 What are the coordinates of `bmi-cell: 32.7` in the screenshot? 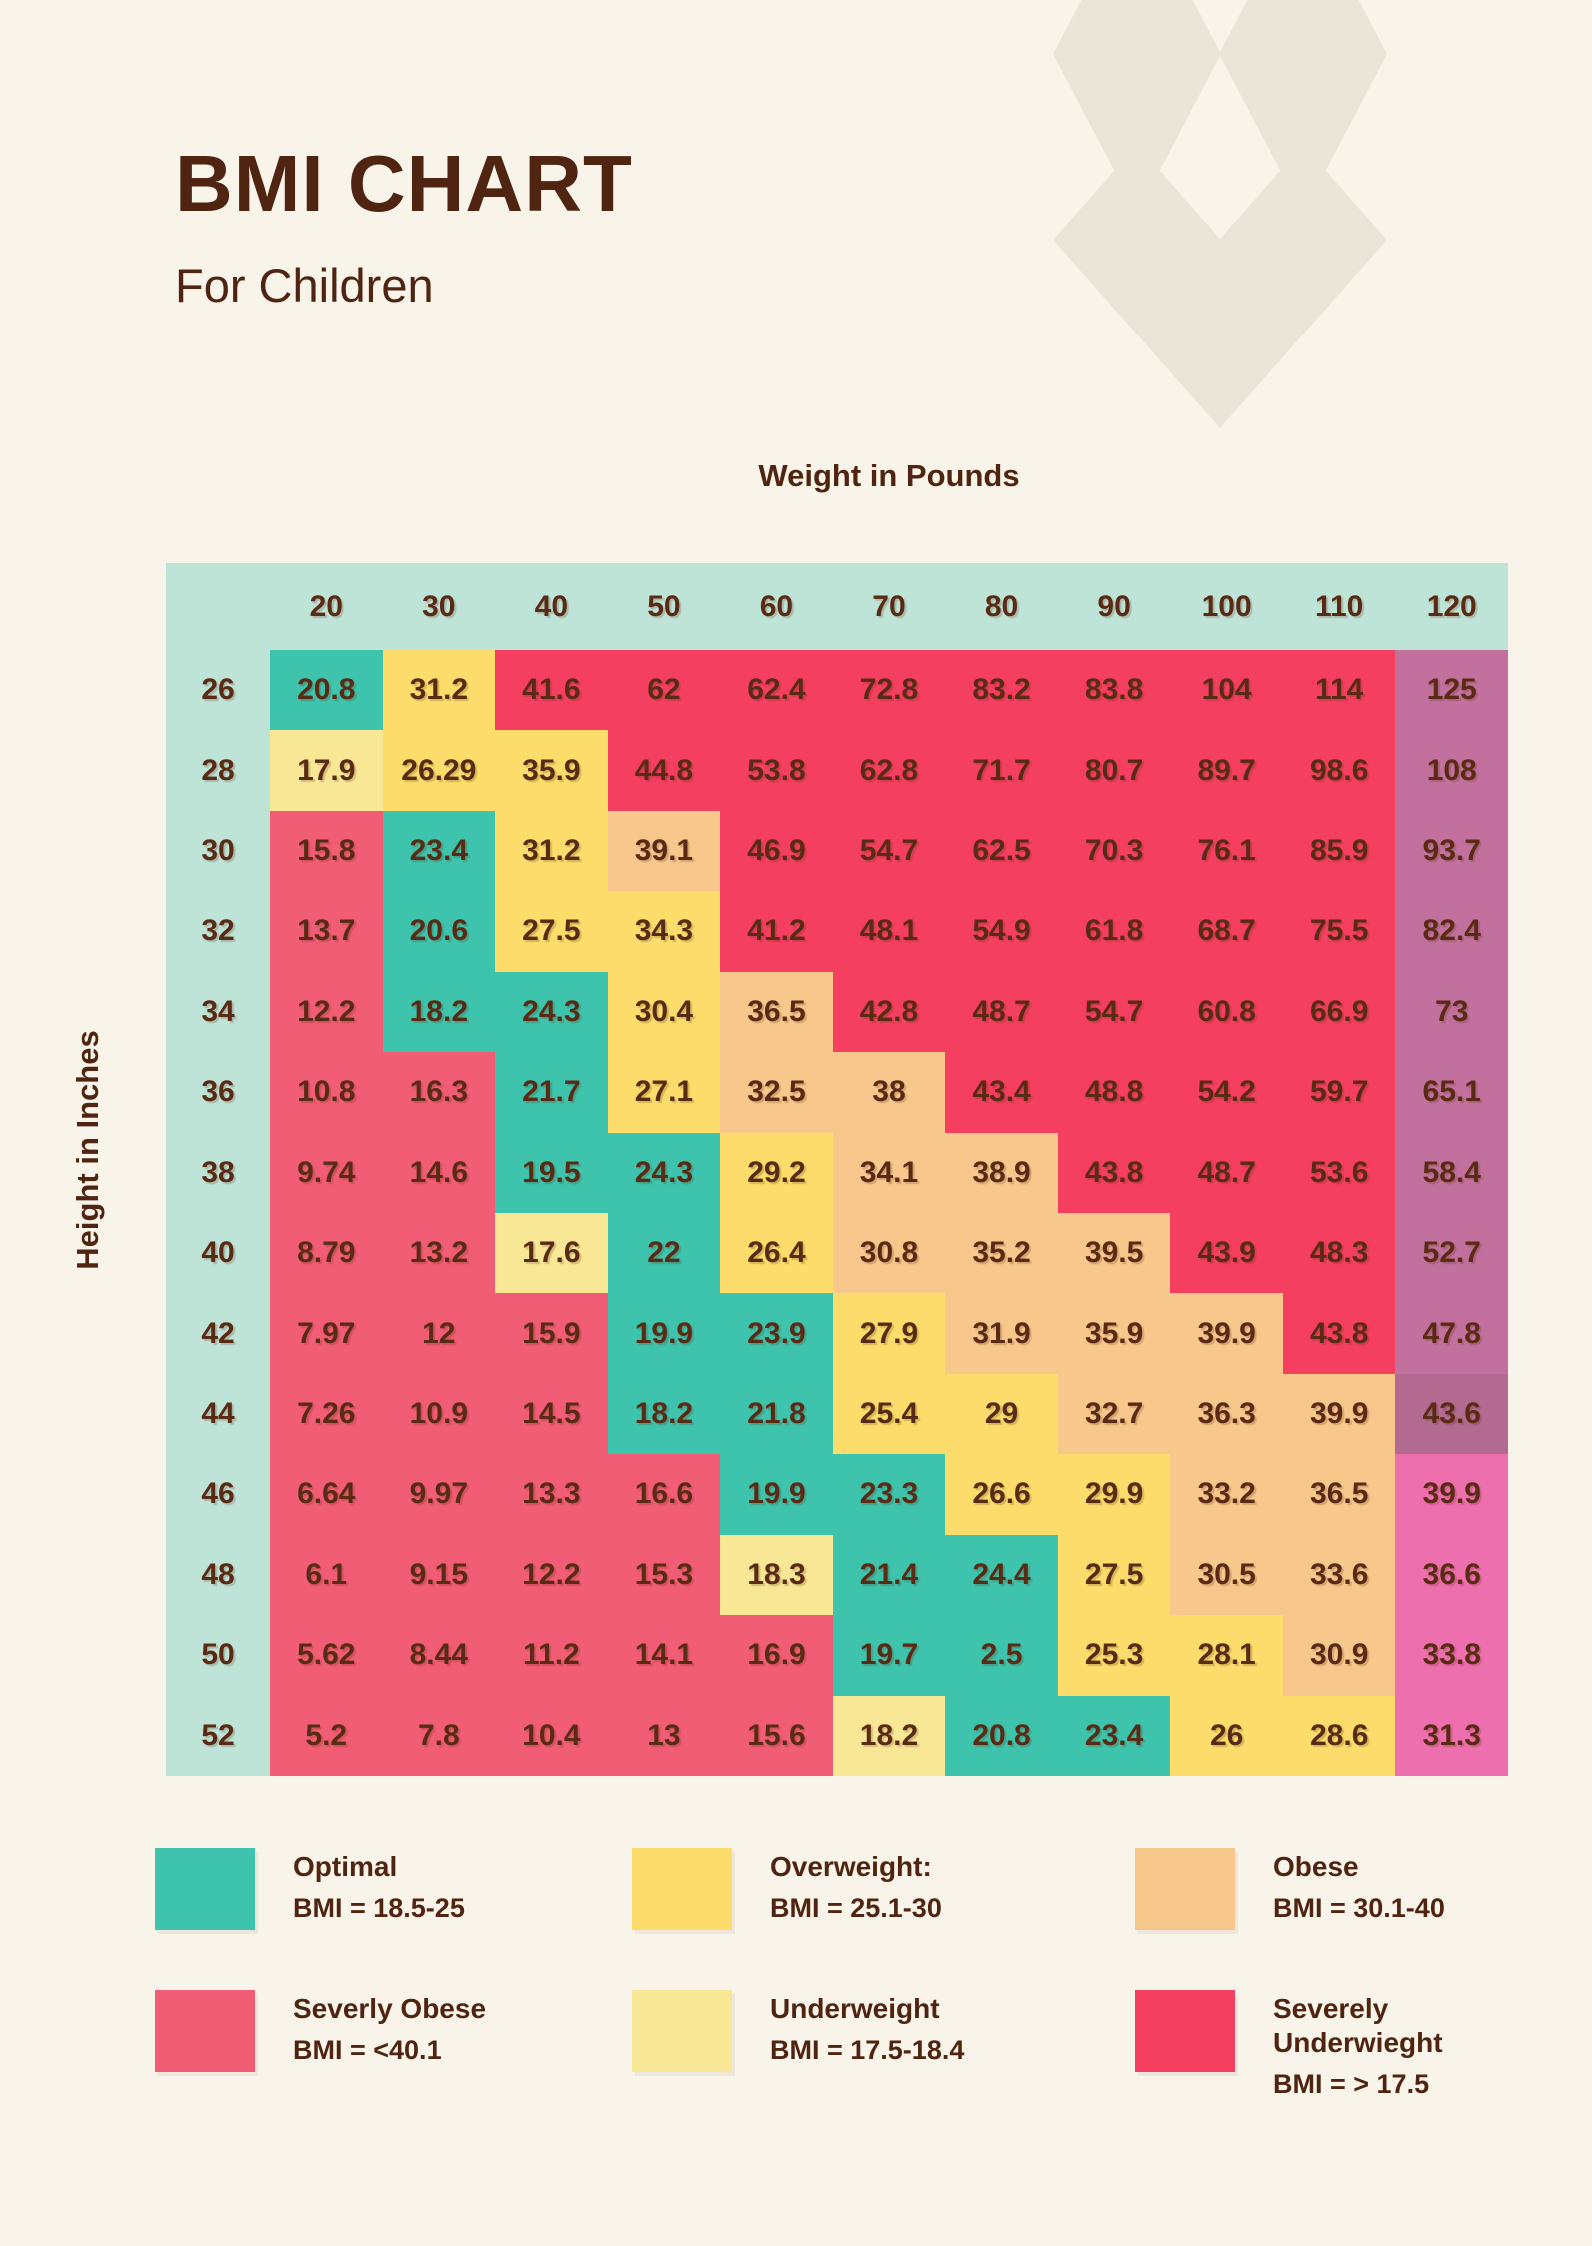 It's located at (1114, 1414).